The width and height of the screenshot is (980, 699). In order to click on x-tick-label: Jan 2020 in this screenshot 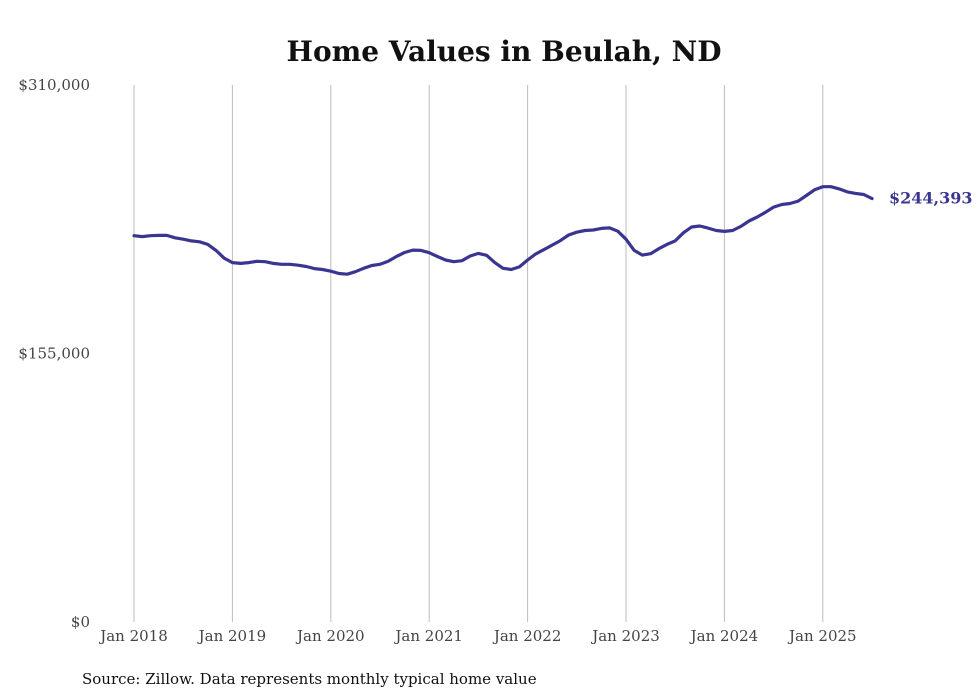, I will do `click(330, 636)`.